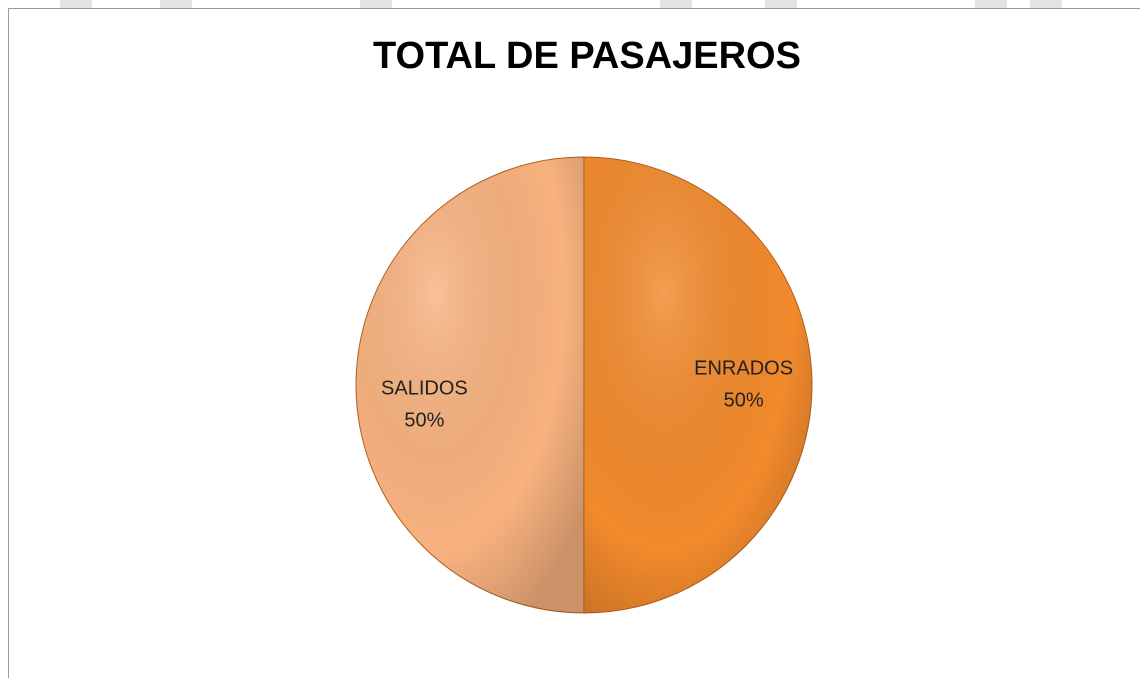  I want to click on slice-label: ENRADOS, so click(743, 368).